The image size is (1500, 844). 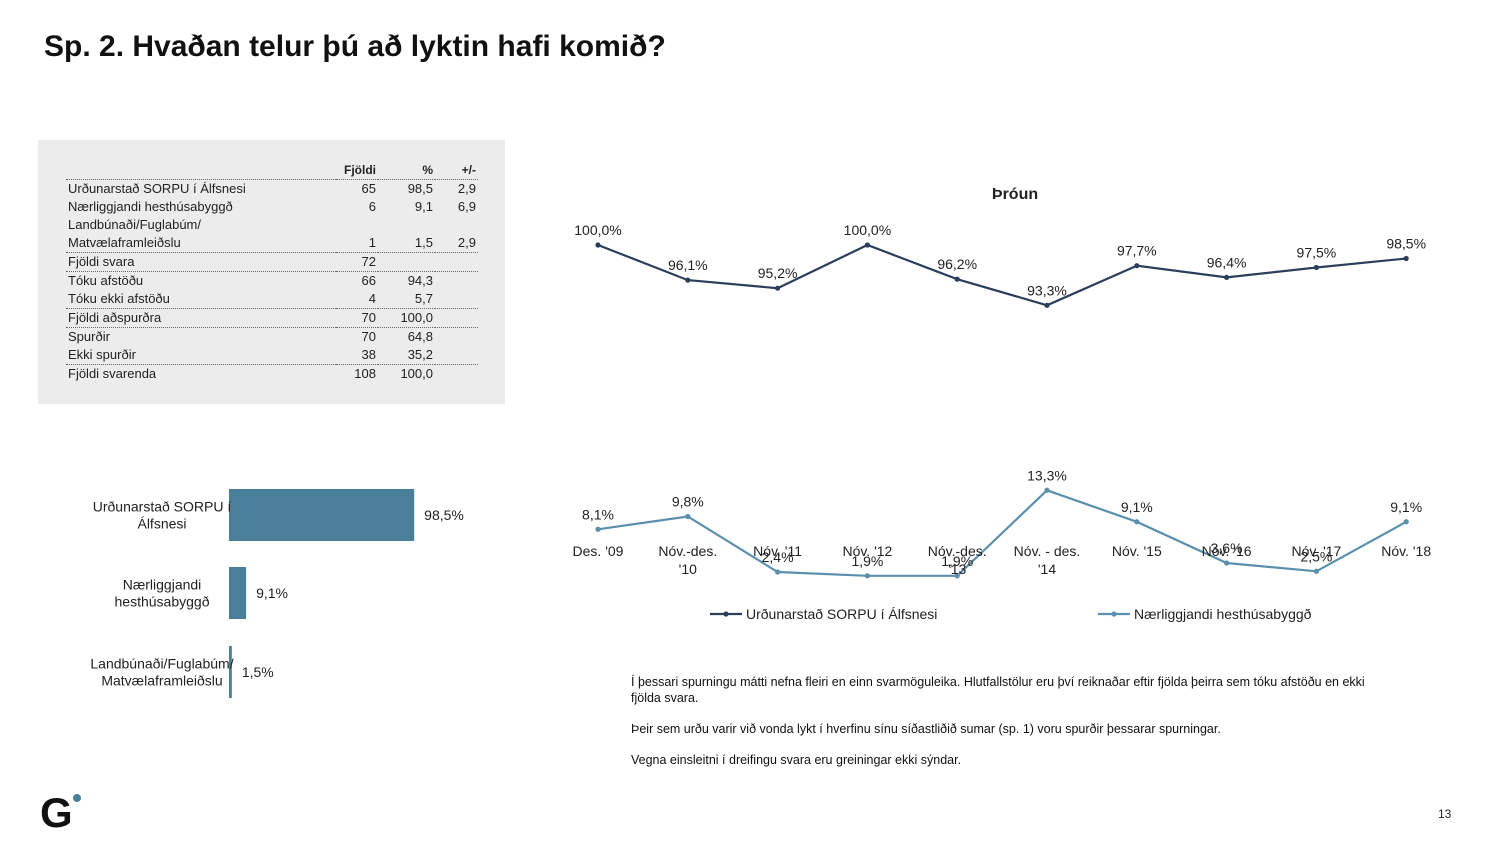 I want to click on data-label: 96,2%, so click(x=957, y=264).